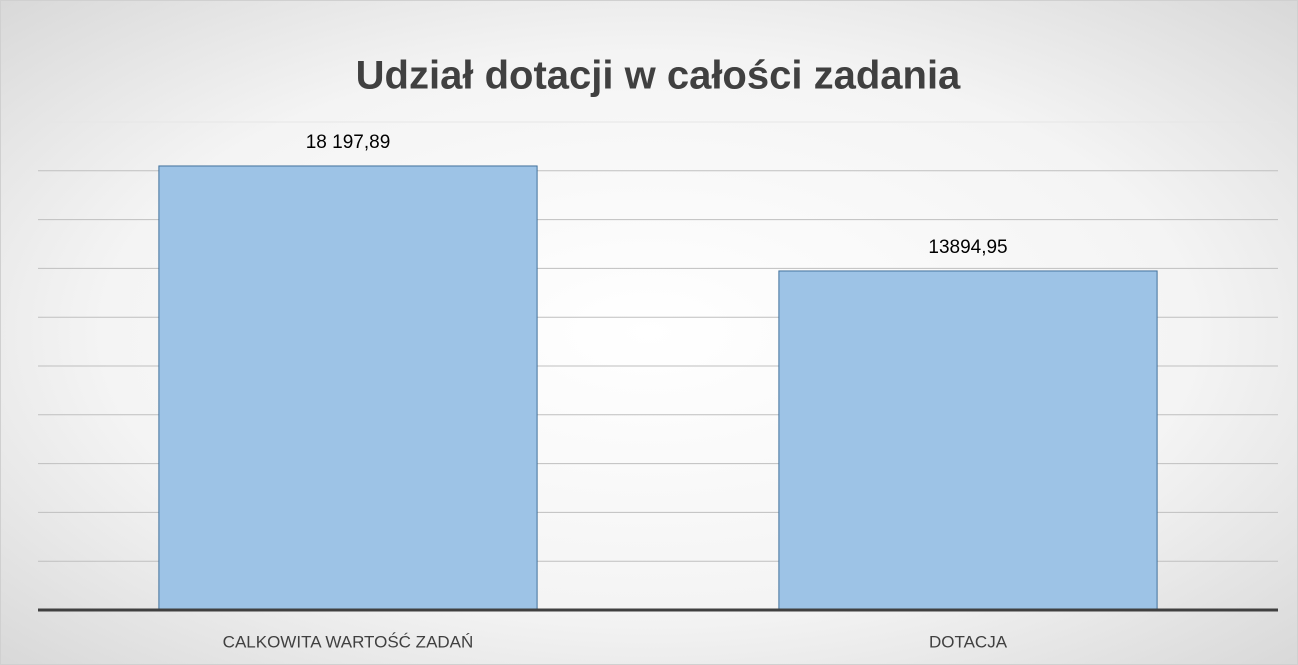  What do you see at coordinates (967, 247) in the screenshot?
I see `data-label: 13894,95` at bounding box center [967, 247].